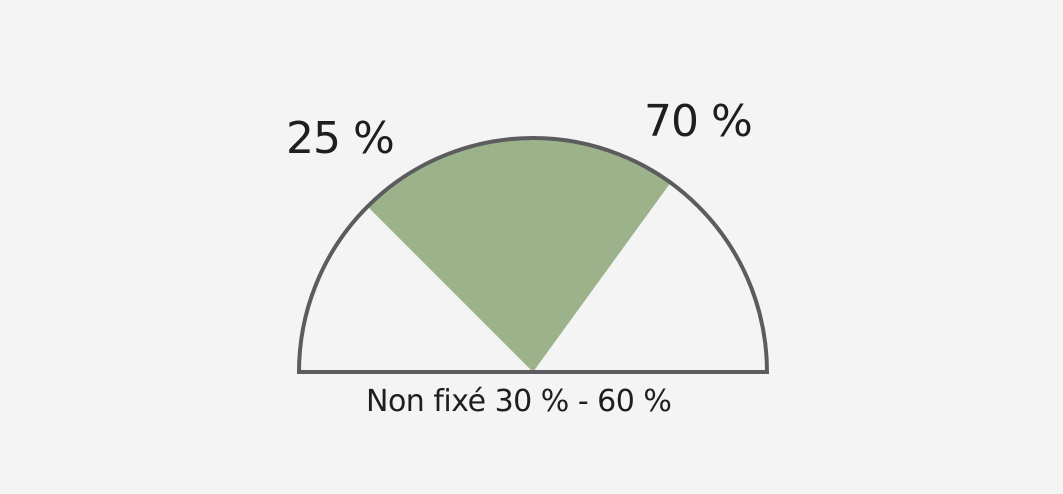 This screenshot has height=494, width=1063. What do you see at coordinates (698, 121) in the screenshot?
I see `upper-bound-label: 70 %` at bounding box center [698, 121].